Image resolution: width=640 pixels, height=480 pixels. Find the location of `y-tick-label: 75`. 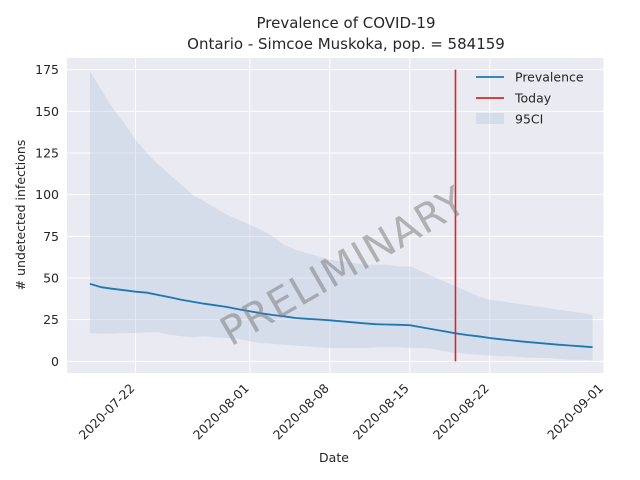

y-tick-label: 75 is located at coordinates (51, 236).